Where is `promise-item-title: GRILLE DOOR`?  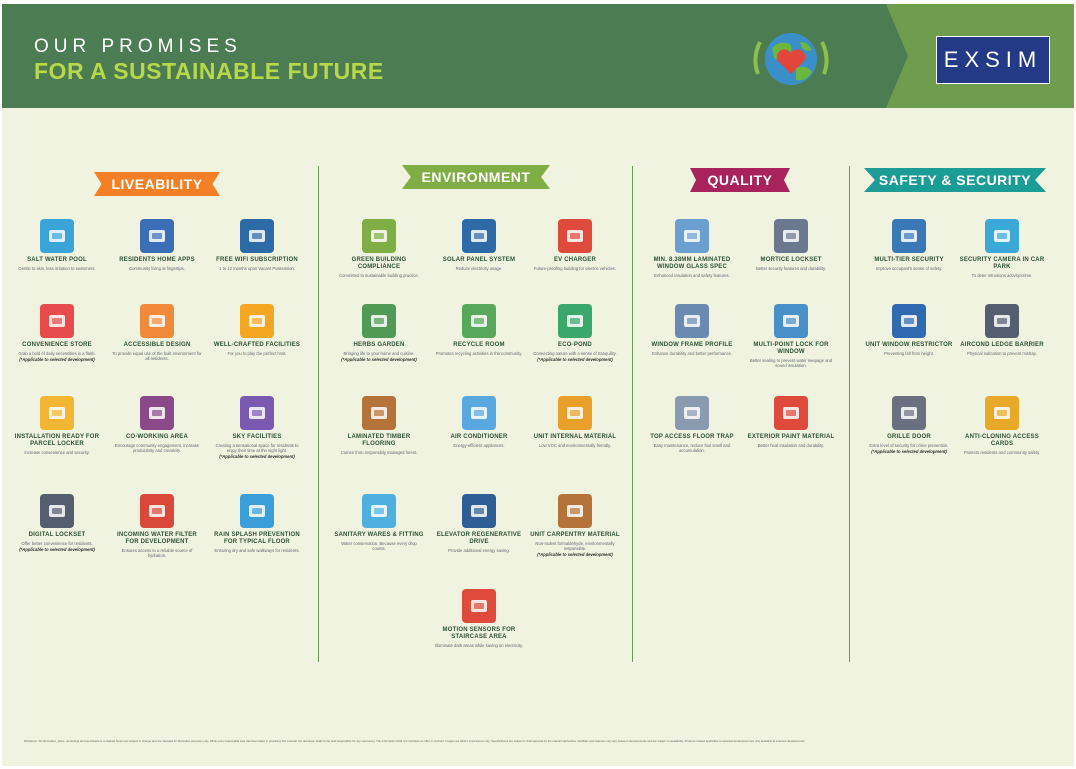
promise-item-title: GRILLE DOOR is located at coordinates (909, 437).